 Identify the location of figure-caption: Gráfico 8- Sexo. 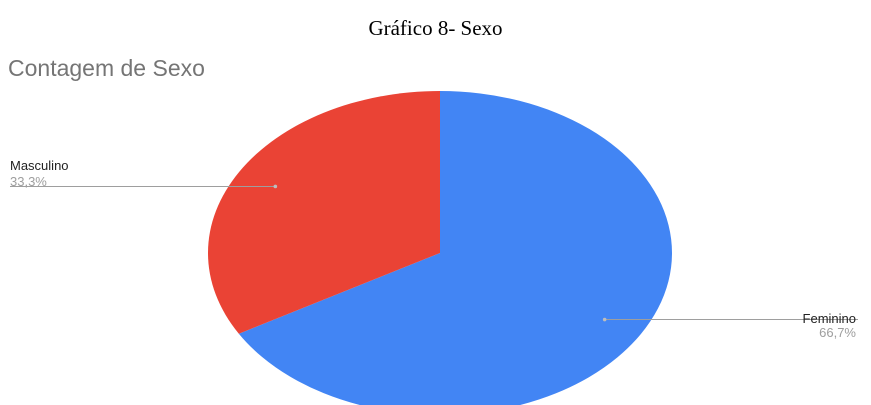
(435, 28).